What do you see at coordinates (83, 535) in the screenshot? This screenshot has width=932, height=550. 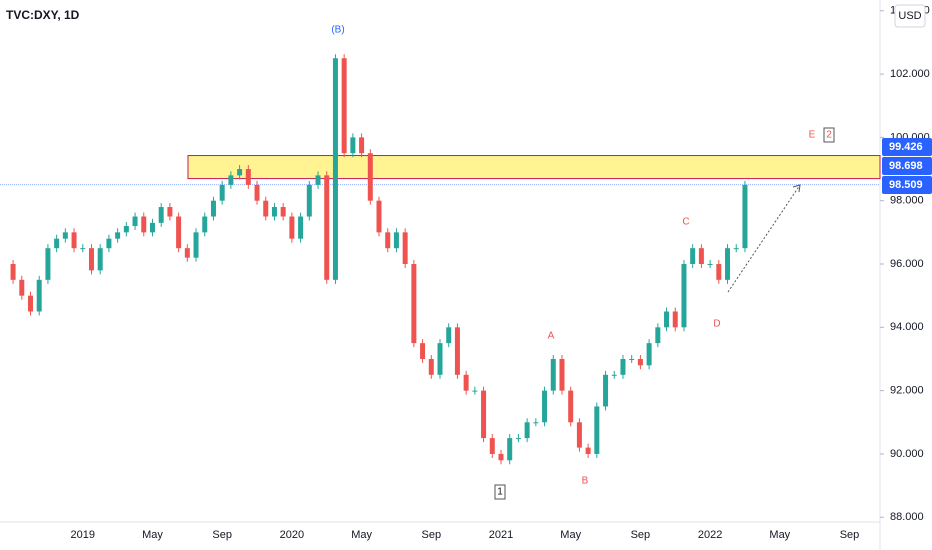 I see `x-tick-label: 2019` at bounding box center [83, 535].